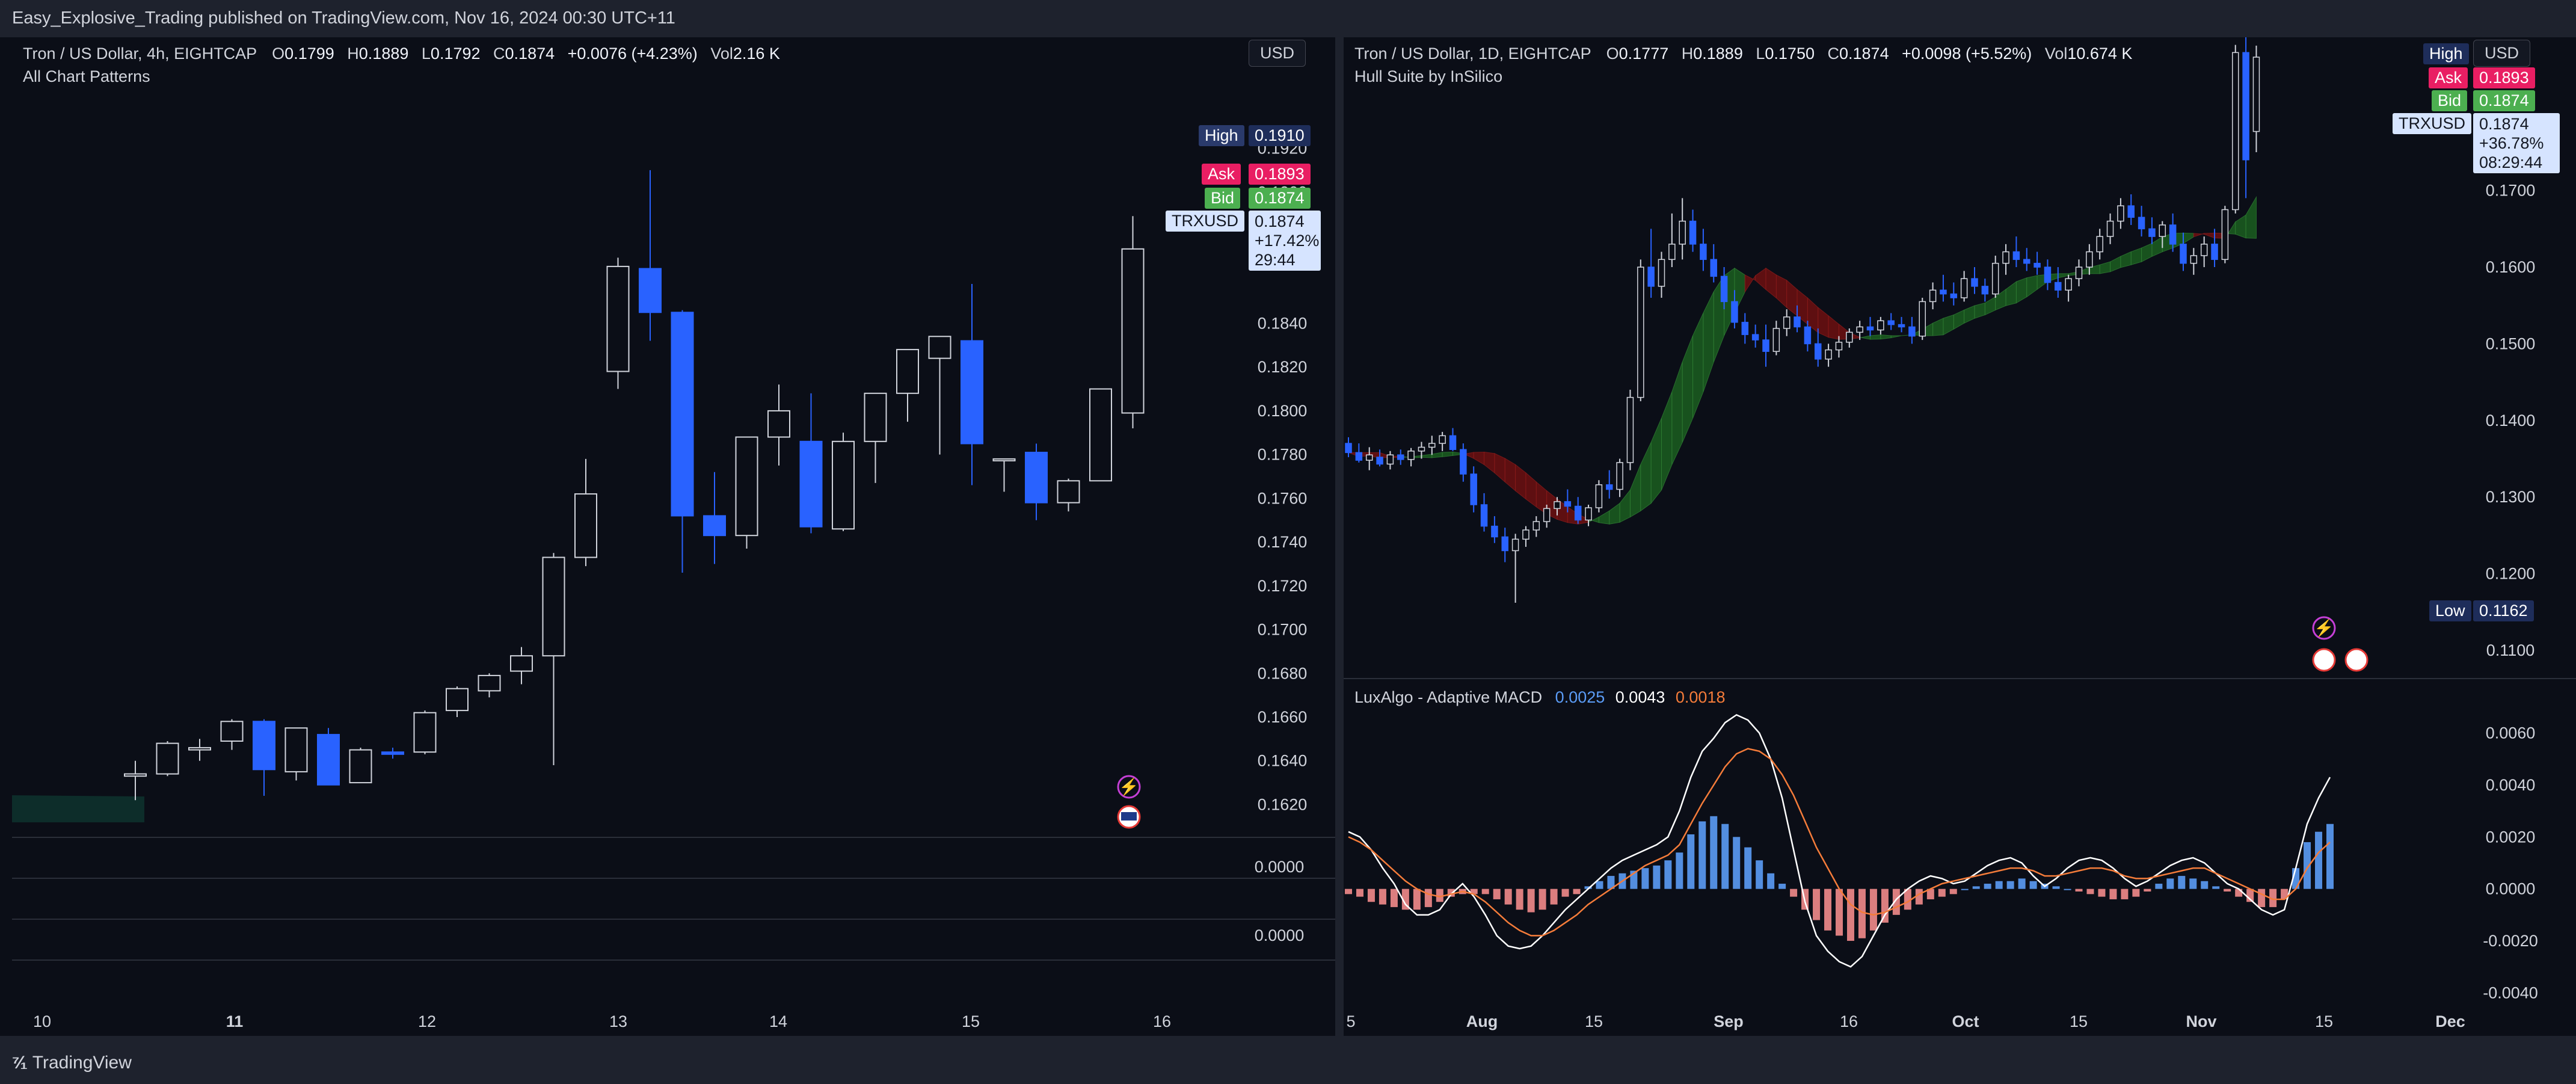 This screenshot has width=2576, height=1084. I want to click on right-low-label: L, so click(1761, 54).